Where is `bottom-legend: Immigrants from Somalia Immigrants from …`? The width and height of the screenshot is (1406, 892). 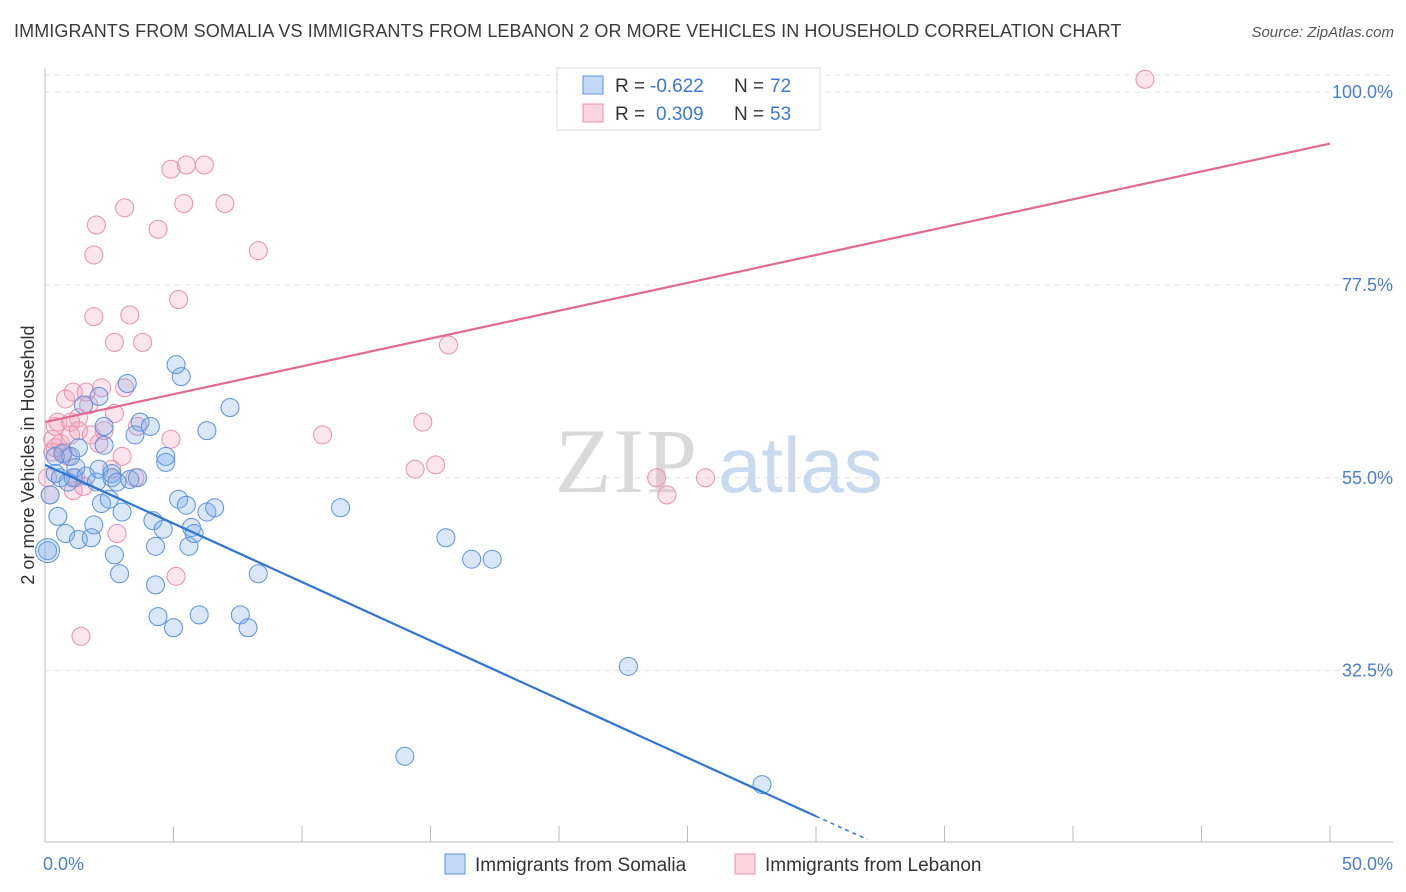
bottom-legend: Immigrants from Somalia Immigrants from … is located at coordinates (713, 864).